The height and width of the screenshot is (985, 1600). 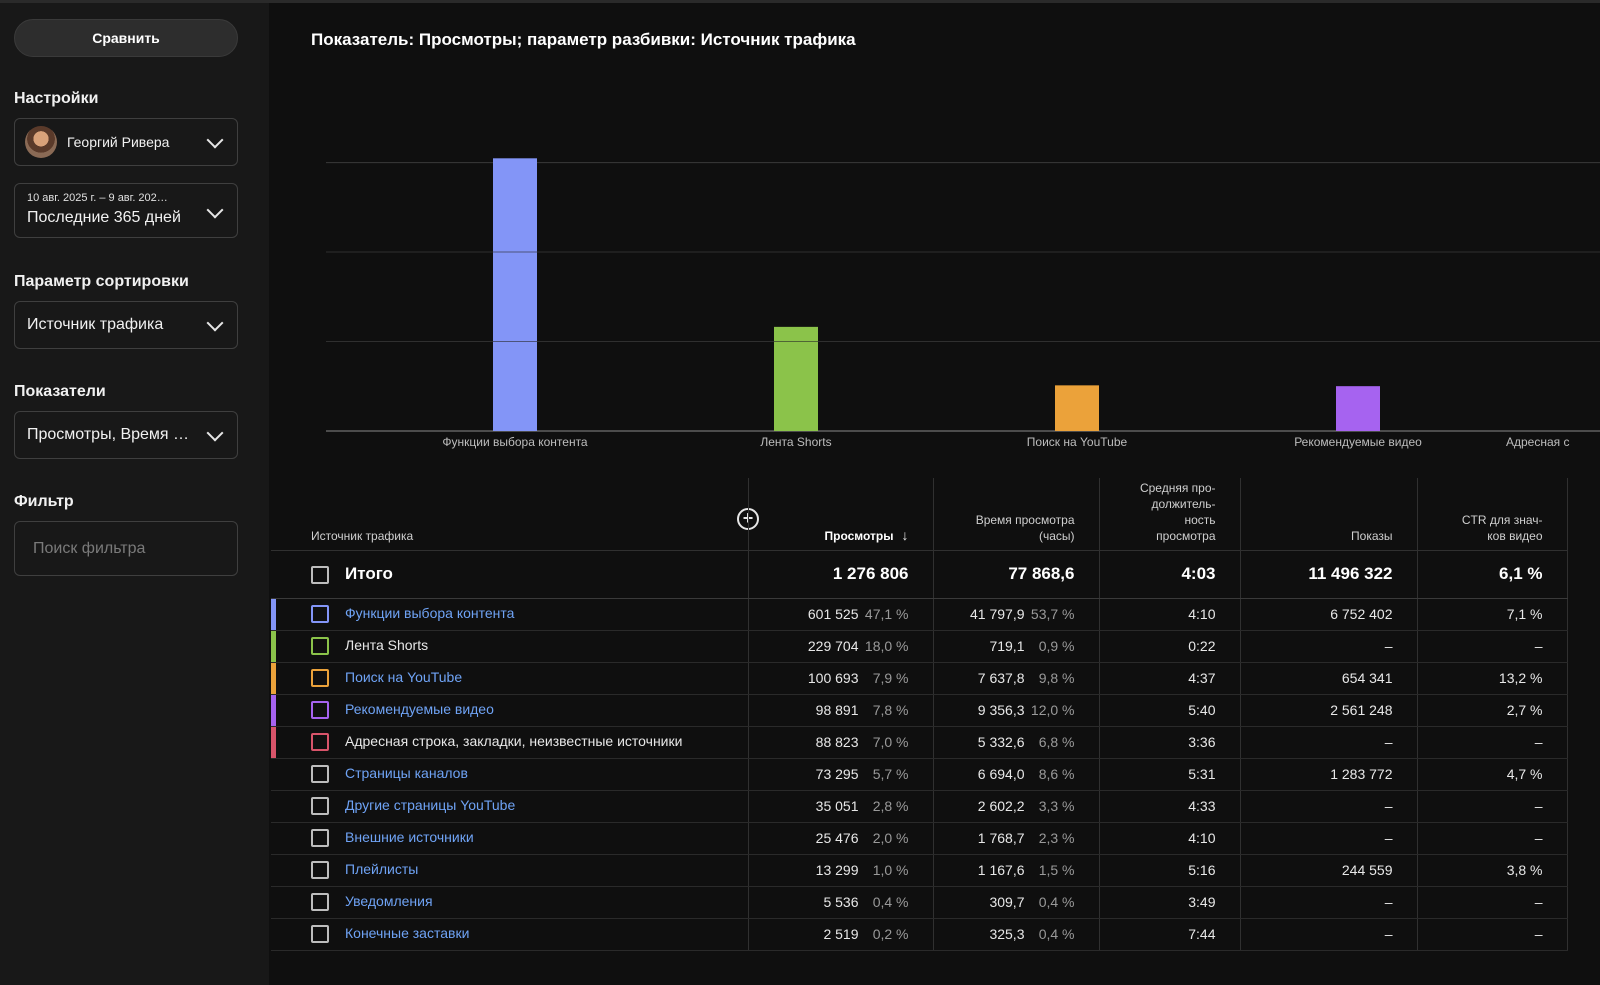 I want to click on col-header-ctr-line2: ков видео, so click(x=1515, y=535).